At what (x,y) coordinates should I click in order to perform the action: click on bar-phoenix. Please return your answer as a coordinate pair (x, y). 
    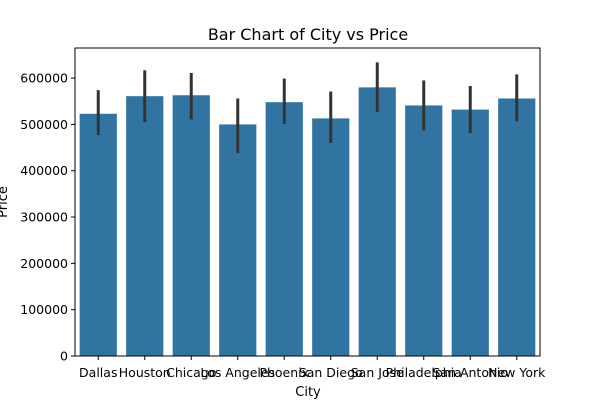
    Looking at the image, I should click on (284, 229).